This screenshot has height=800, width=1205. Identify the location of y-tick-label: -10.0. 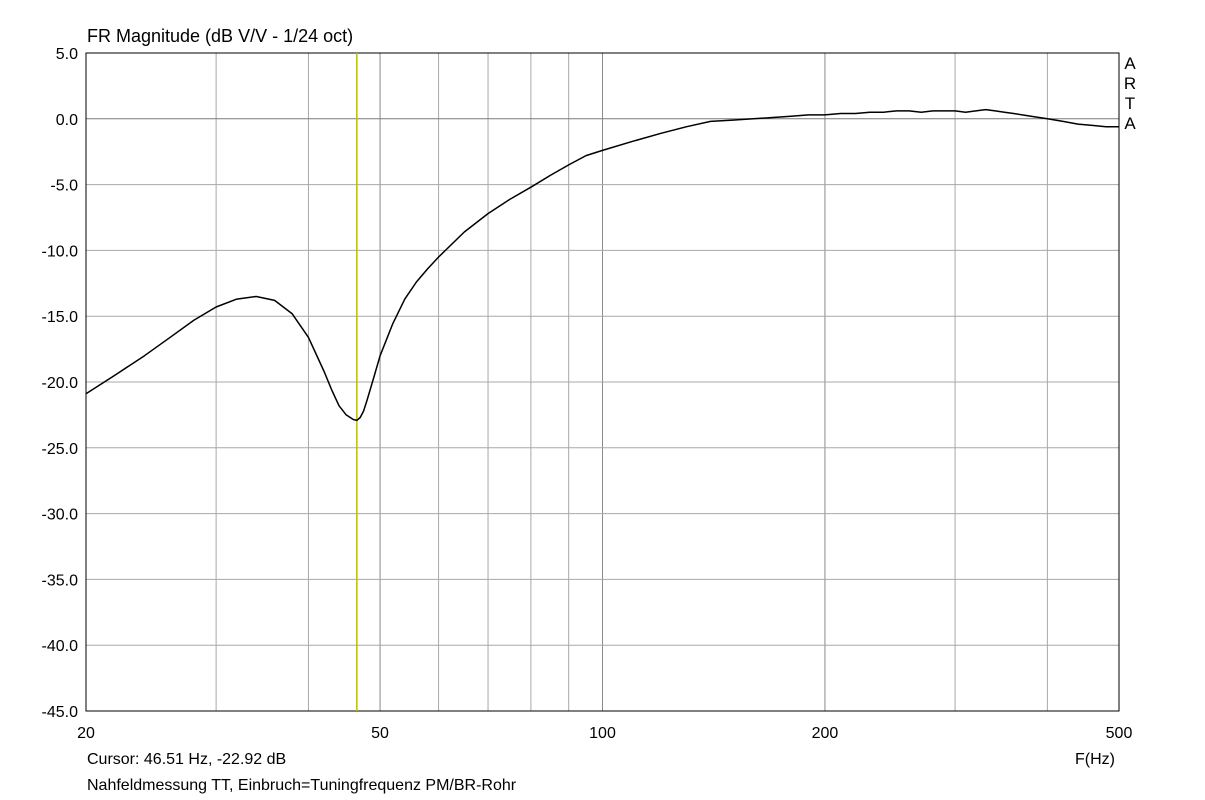
(60, 251).